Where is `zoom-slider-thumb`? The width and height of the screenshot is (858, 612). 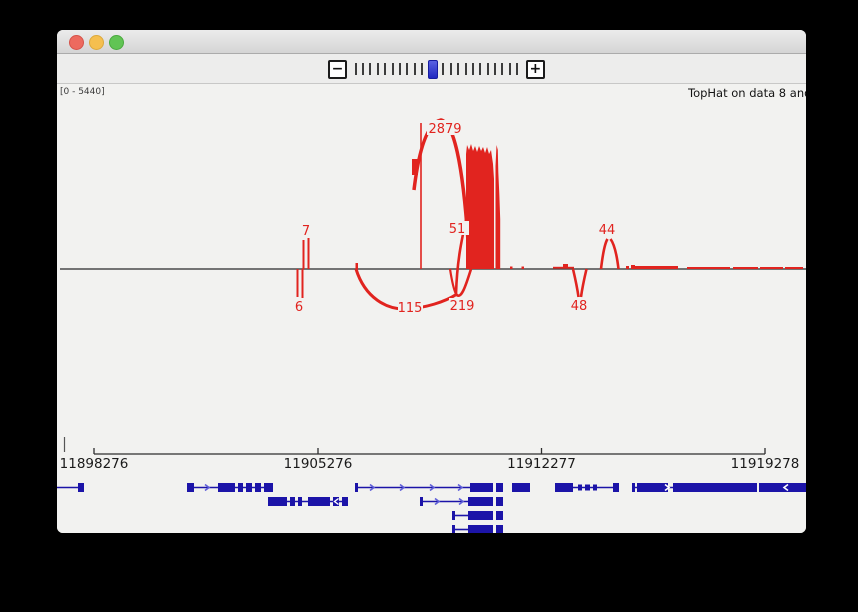
zoom-slider-thumb is located at coordinates (432, 69).